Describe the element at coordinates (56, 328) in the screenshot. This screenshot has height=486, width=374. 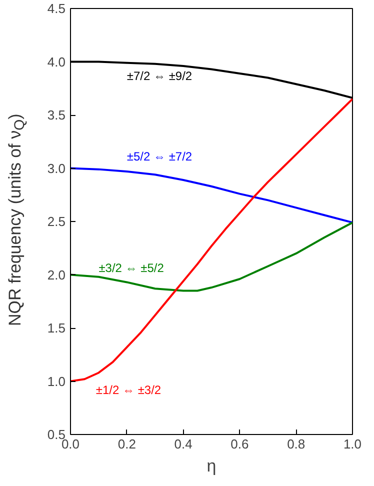
I see `y-tick-label: 1.5` at that location.